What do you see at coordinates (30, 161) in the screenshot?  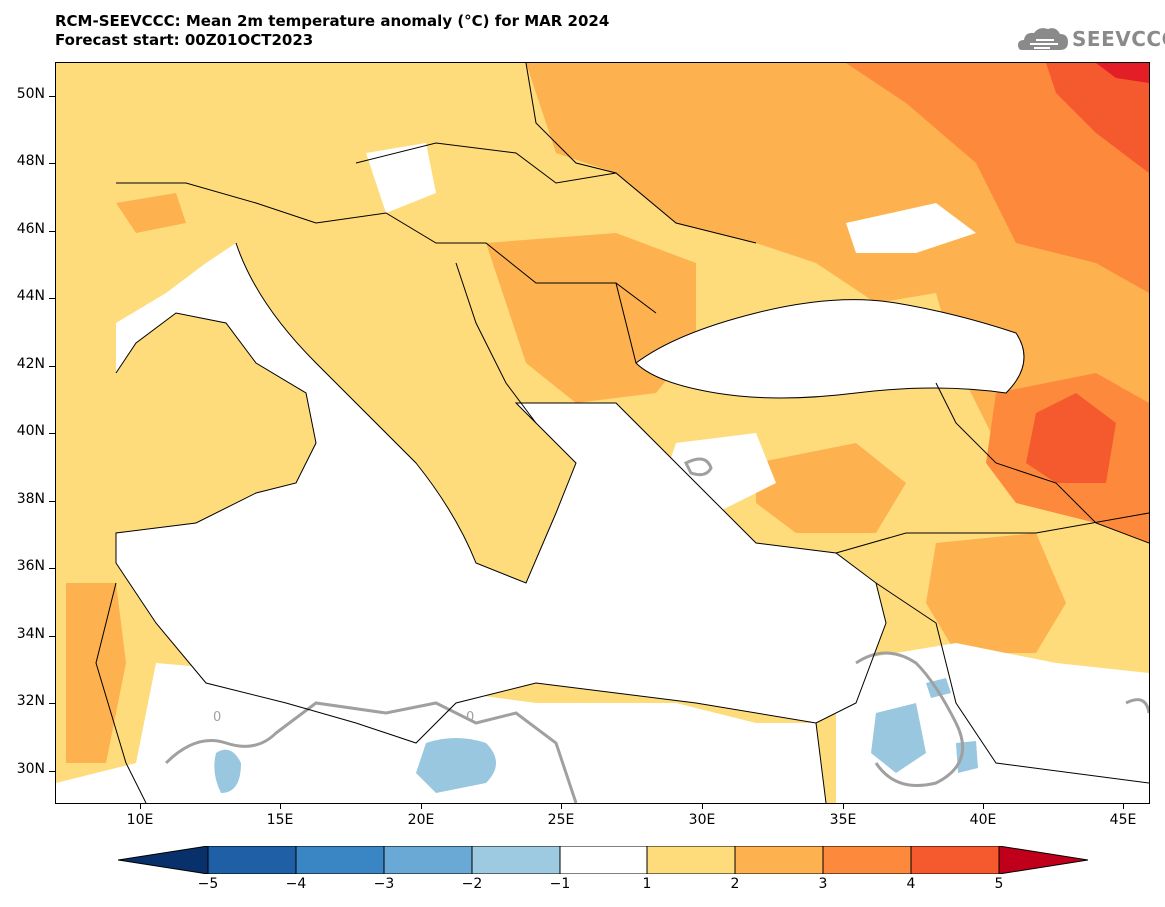 I see `y-tick-label: 48N` at bounding box center [30, 161].